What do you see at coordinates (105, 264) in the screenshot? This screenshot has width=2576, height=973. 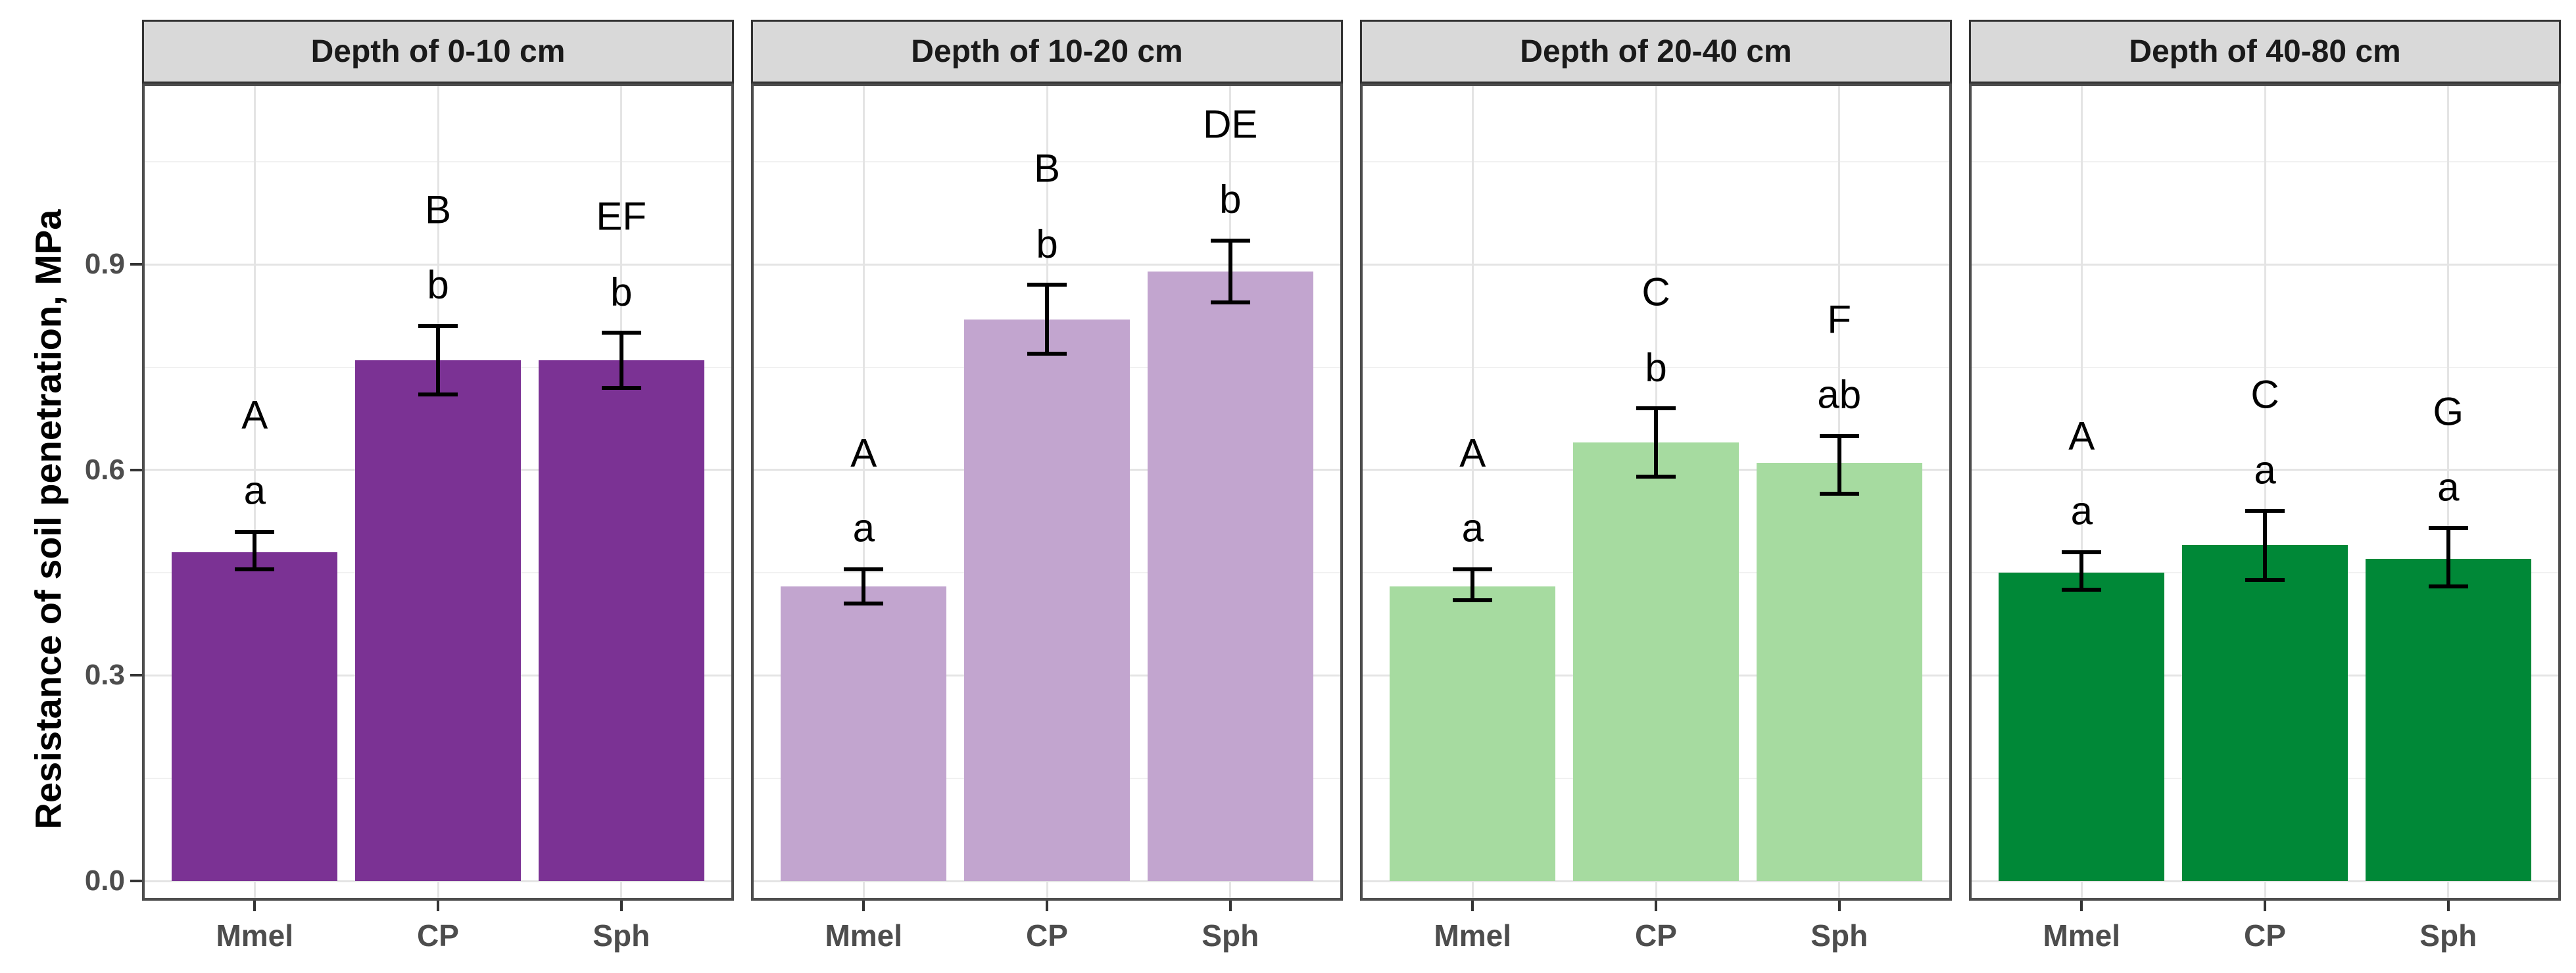 I see `y-tick-label: 0.9` at bounding box center [105, 264].